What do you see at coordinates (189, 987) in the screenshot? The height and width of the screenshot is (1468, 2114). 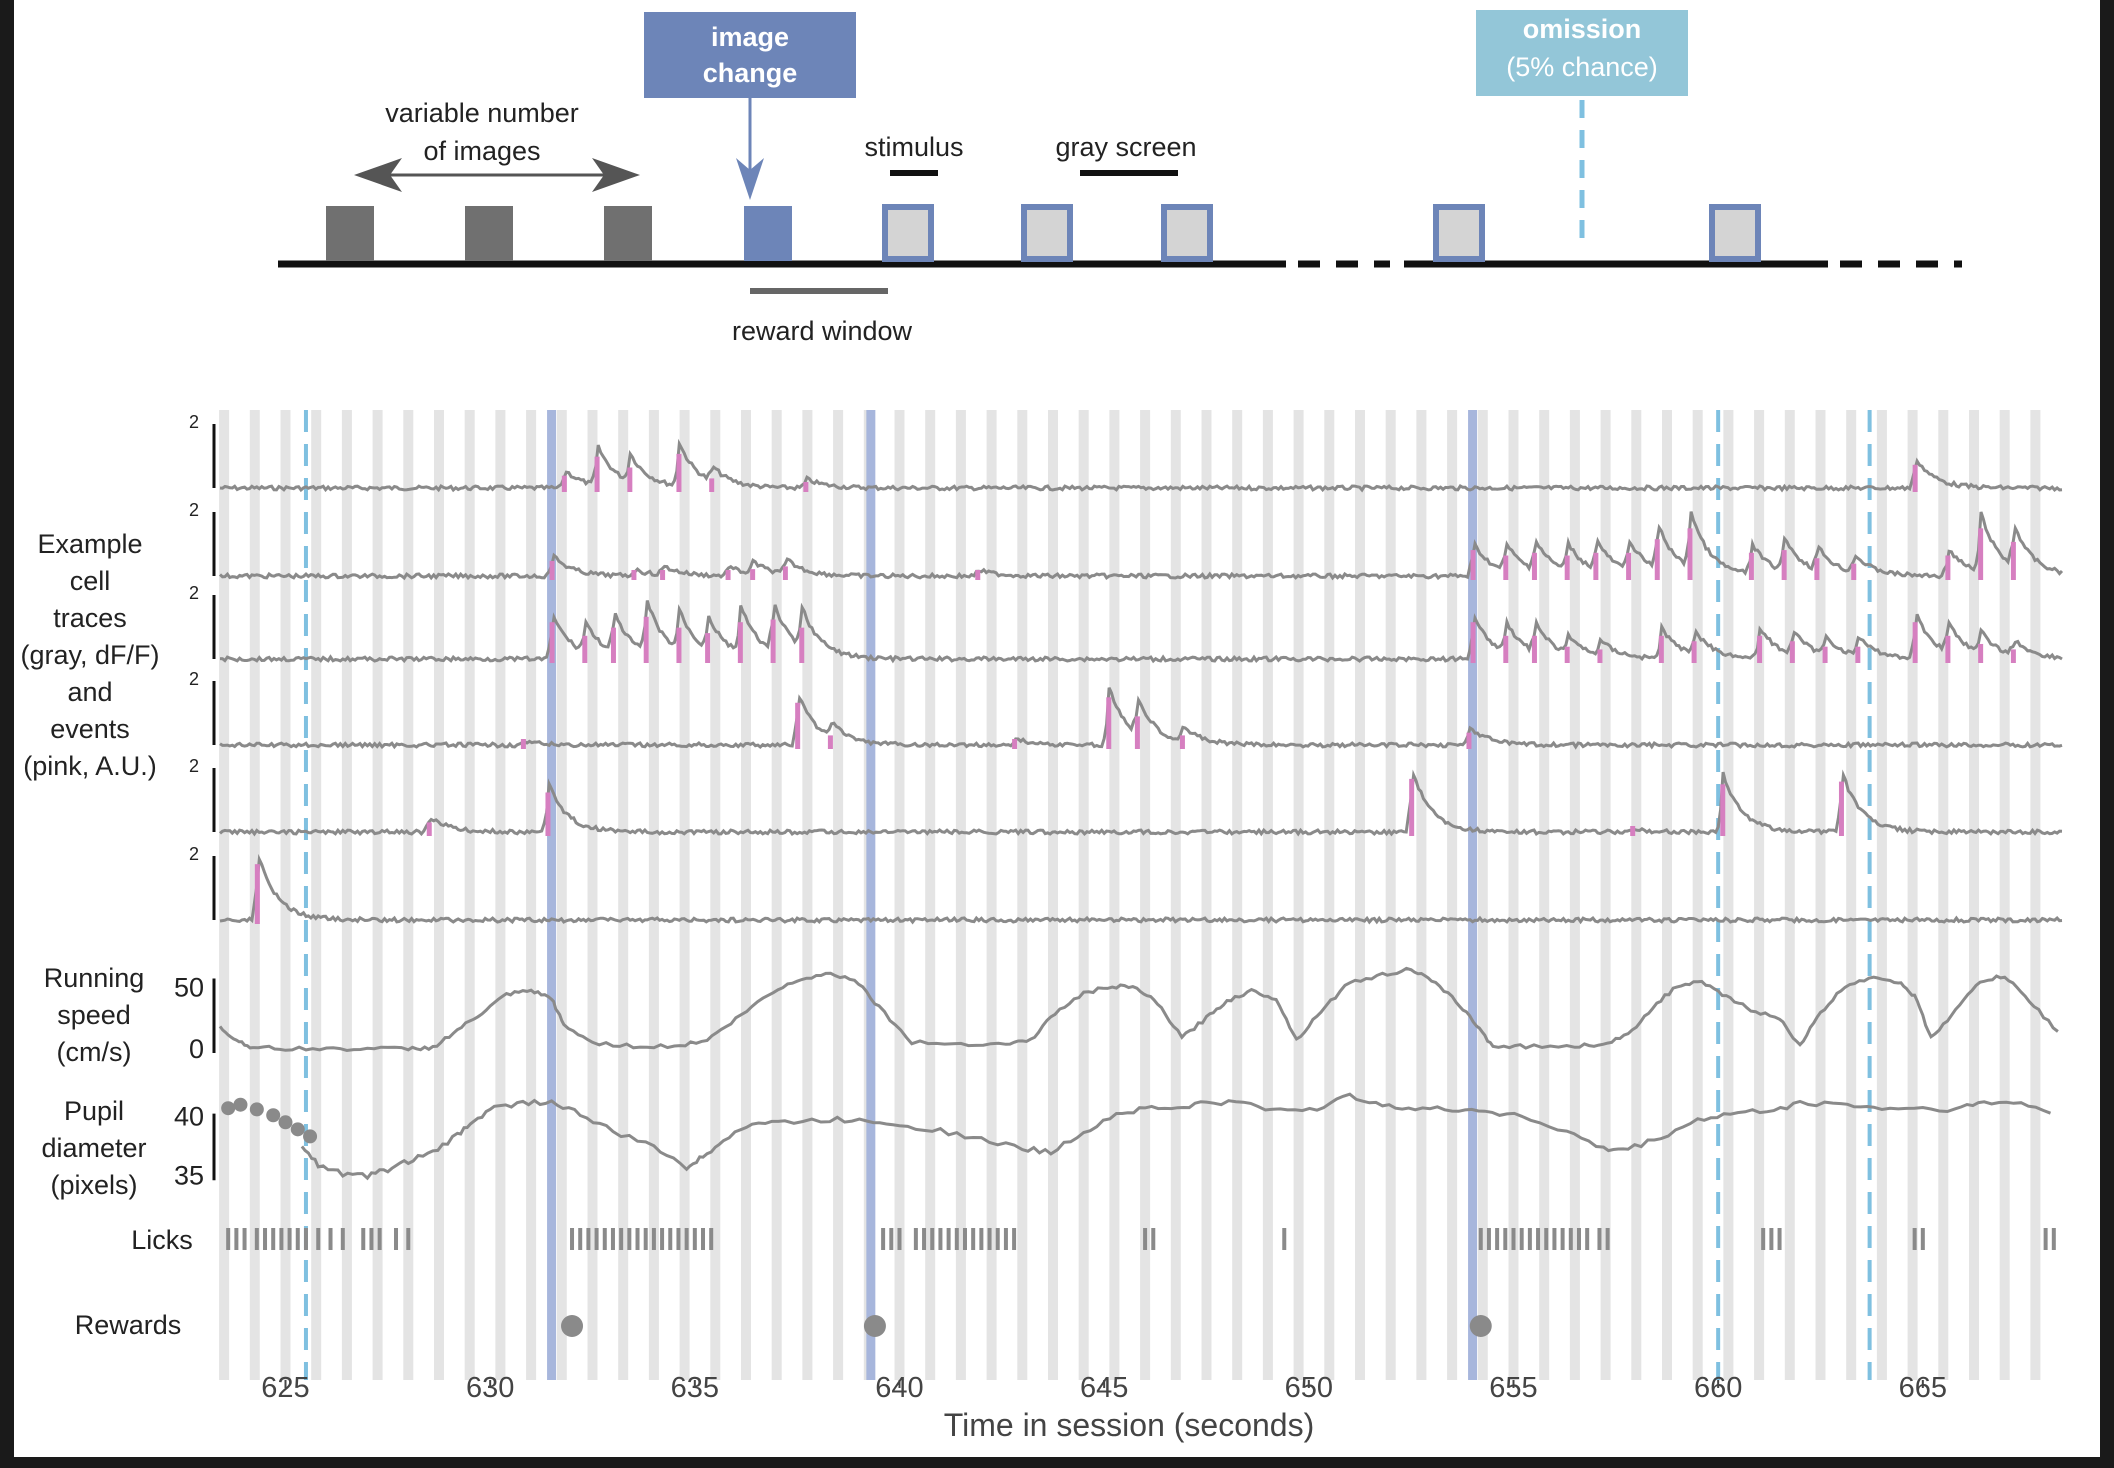 I see `running-tick-1: 50` at bounding box center [189, 987].